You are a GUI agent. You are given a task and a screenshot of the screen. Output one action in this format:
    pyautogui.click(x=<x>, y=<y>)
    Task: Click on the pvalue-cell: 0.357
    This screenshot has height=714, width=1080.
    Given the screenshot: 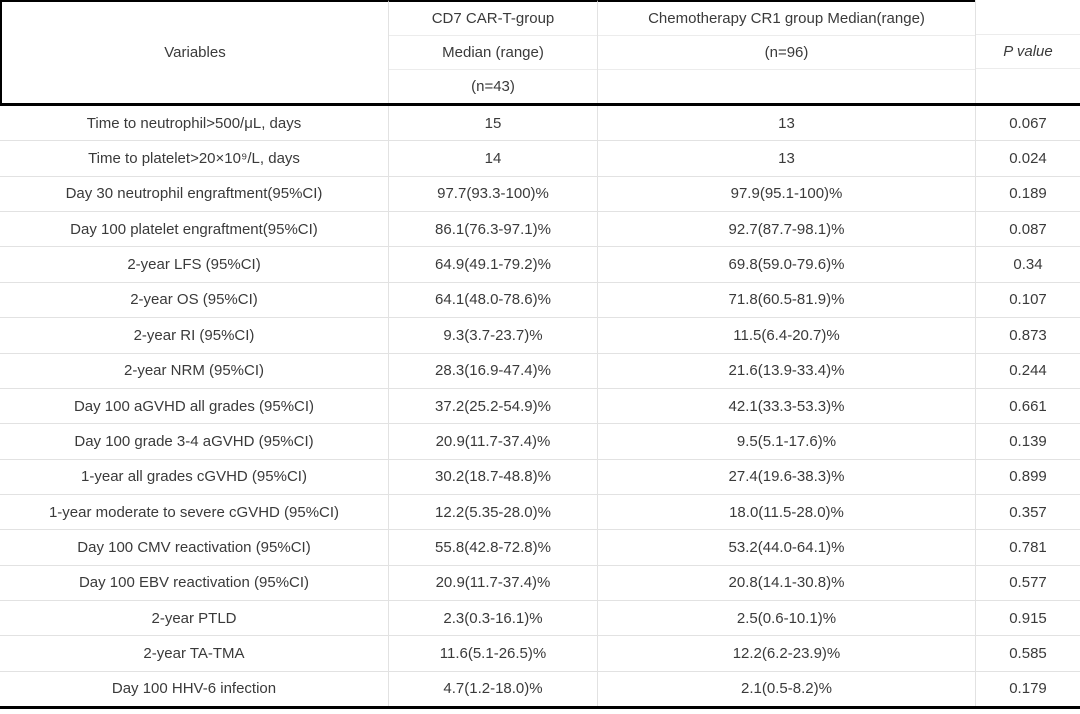 What is the action you would take?
    pyautogui.click(x=1027, y=512)
    